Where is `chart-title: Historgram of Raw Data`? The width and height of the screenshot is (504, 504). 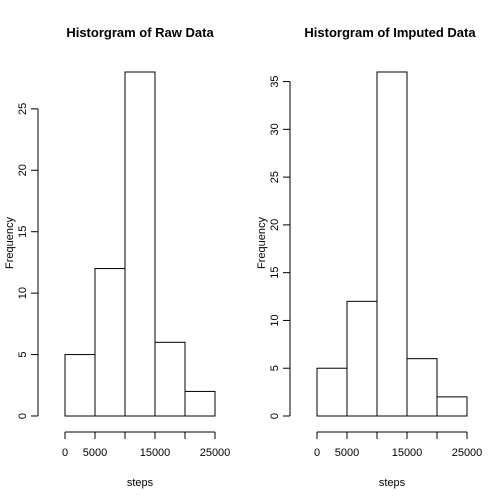
chart-title: Historgram of Raw Data is located at coordinates (140, 32).